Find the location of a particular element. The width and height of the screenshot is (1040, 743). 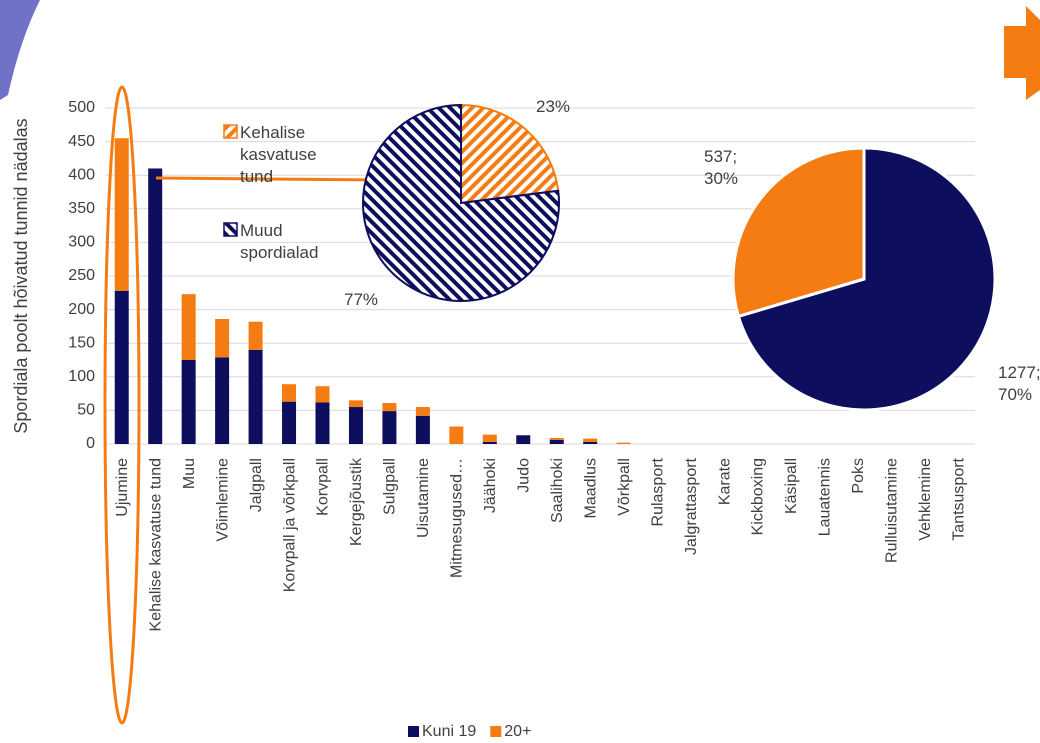

highlight-ellipse is located at coordinates (122, 405).